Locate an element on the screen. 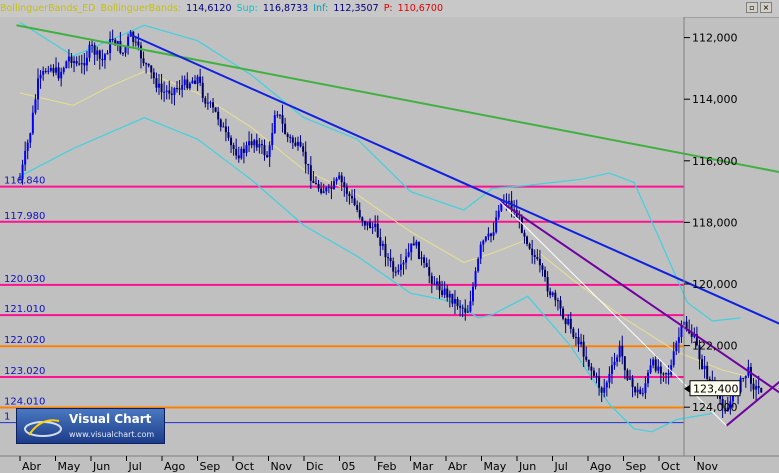 This screenshot has width=779, height=473. level-label: 117.980 is located at coordinates (24, 216).